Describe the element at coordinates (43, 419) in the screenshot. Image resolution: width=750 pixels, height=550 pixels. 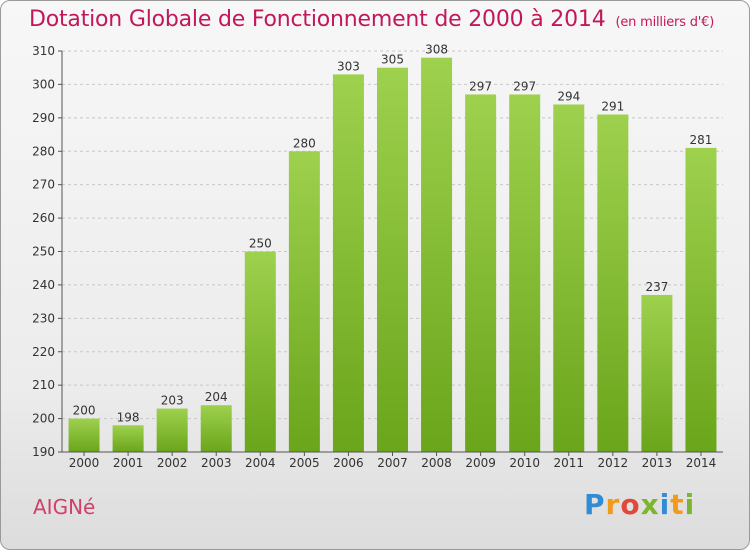
I see `y-tick-label: 200` at that location.